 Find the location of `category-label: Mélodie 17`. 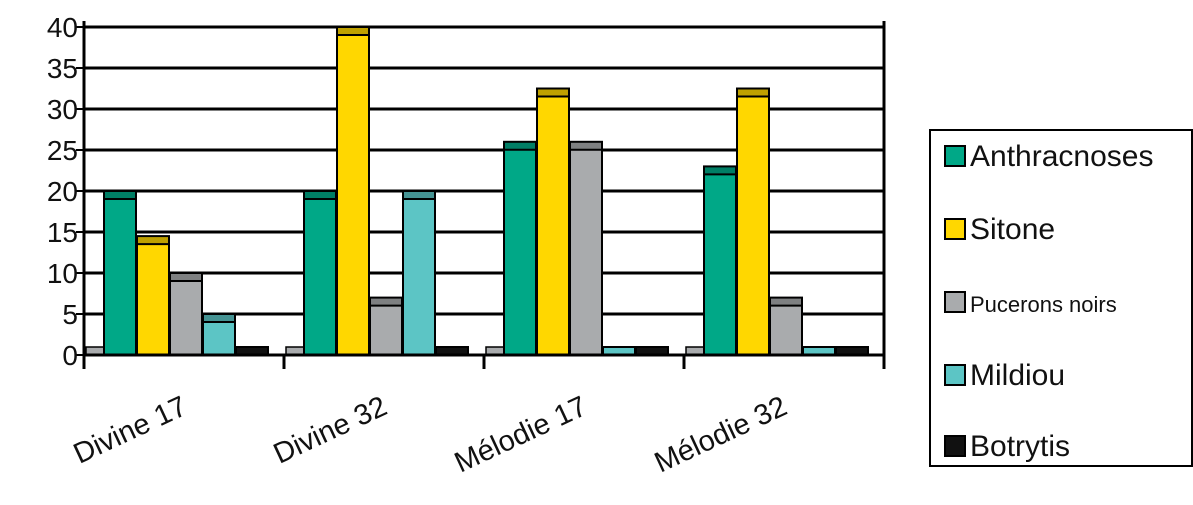

category-label: Mélodie 17 is located at coordinates (521, 434).